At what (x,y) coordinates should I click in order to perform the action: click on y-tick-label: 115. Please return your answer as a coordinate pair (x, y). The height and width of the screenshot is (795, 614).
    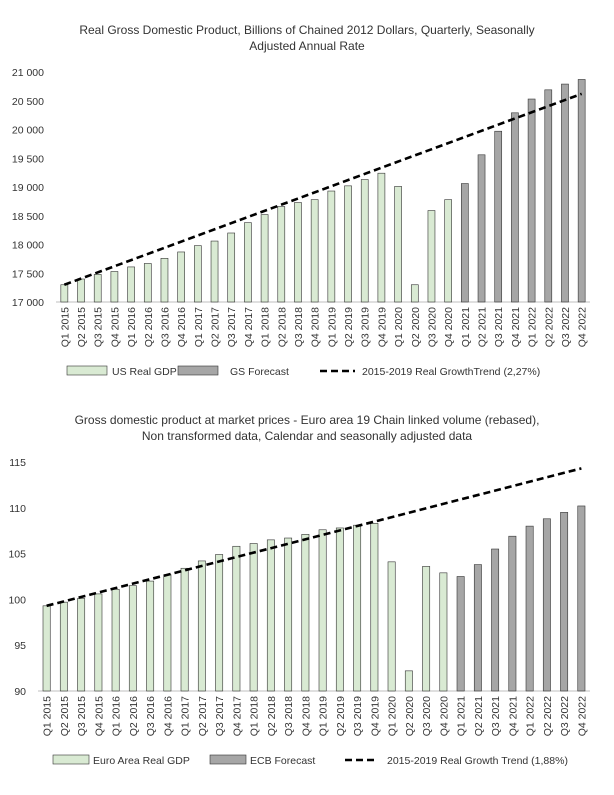
    Looking at the image, I should click on (17, 463).